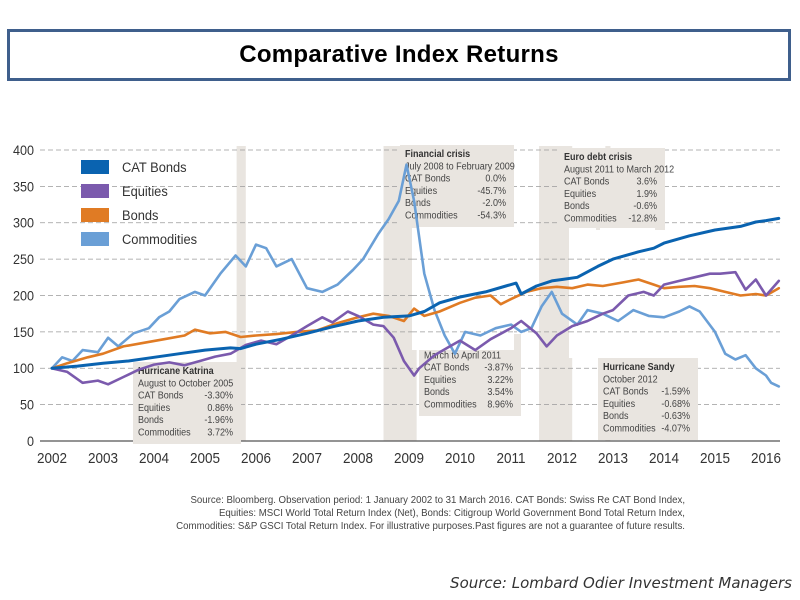 The image size is (800, 600). What do you see at coordinates (613, 458) in the screenshot?
I see `x-tick-label: 2013` at bounding box center [613, 458].